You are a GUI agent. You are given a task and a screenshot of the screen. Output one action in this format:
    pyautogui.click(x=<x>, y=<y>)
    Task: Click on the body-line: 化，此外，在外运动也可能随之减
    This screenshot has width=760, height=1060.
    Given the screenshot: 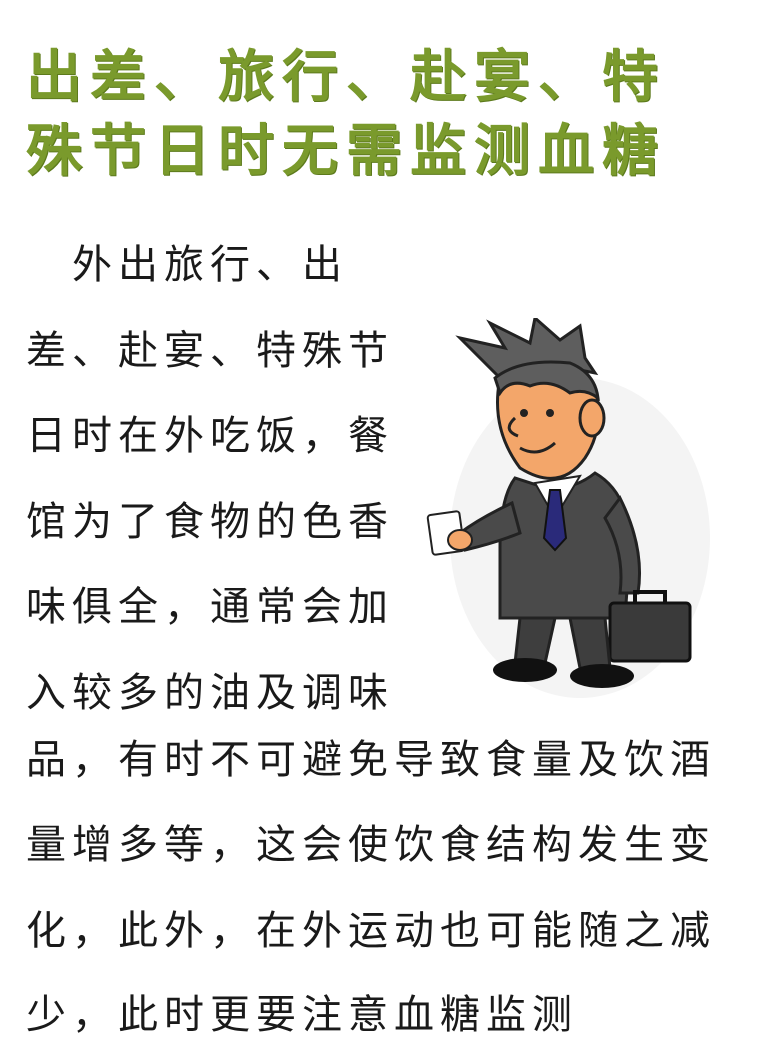 What is the action you would take?
    pyautogui.click(x=371, y=931)
    